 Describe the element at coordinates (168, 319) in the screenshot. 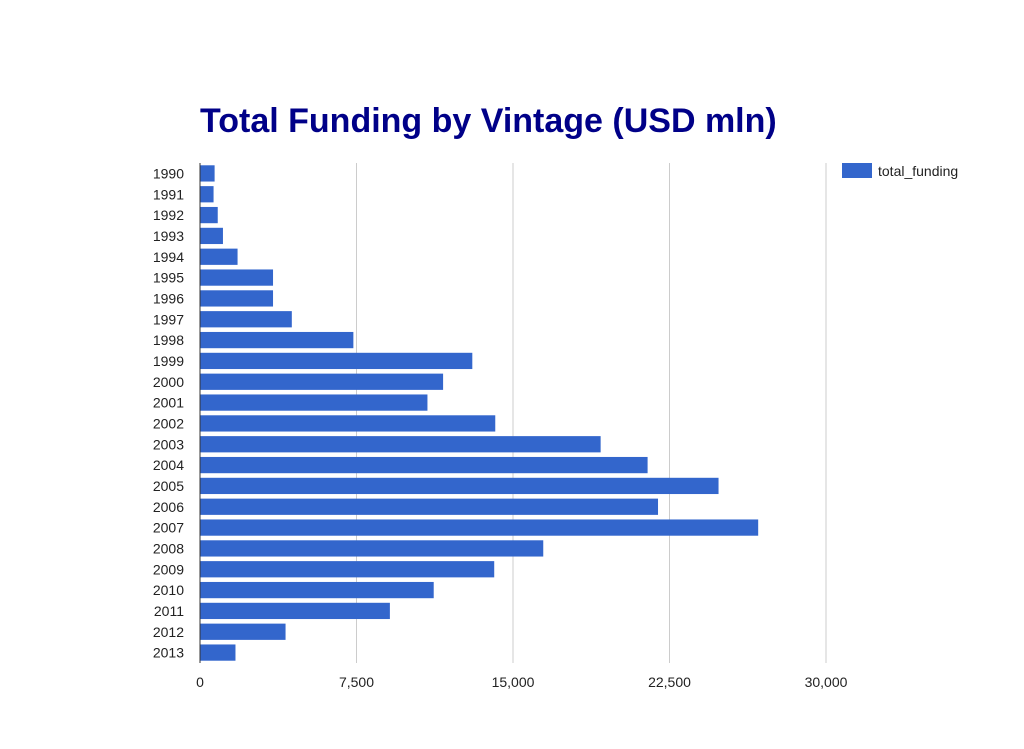

I see `y-tick-label: 1997` at that location.